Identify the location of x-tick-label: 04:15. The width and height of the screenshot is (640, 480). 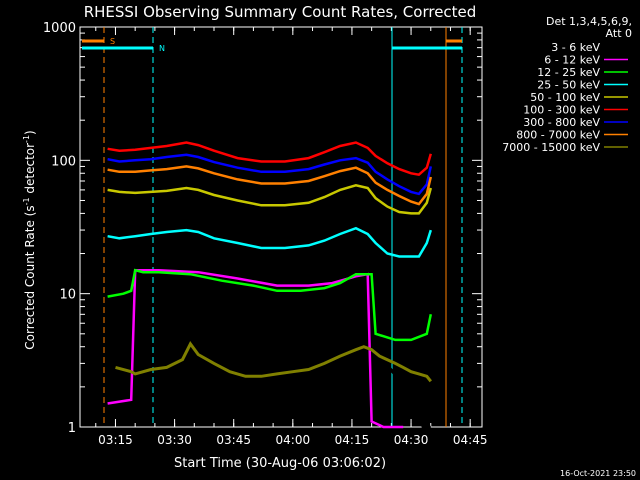
(352, 440).